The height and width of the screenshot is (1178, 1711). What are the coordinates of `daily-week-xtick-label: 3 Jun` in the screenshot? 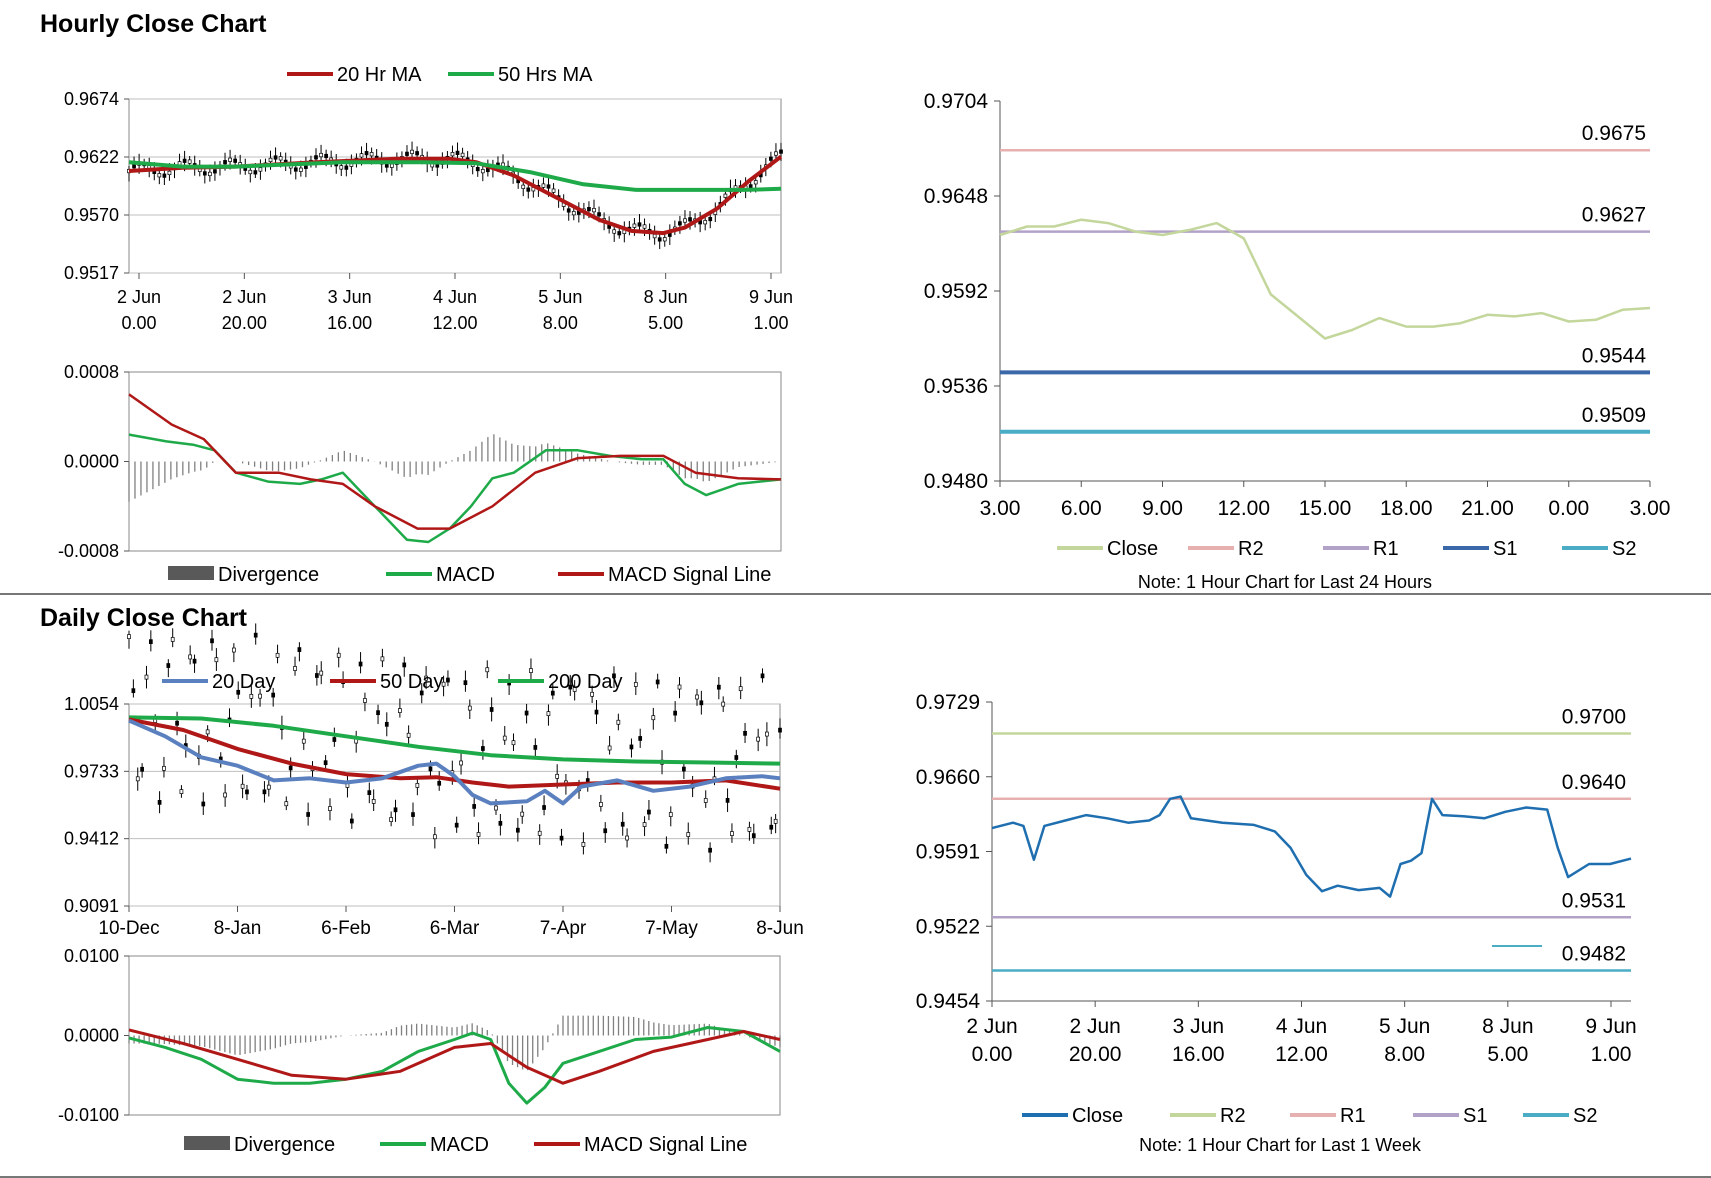 It's located at (1198, 1026).